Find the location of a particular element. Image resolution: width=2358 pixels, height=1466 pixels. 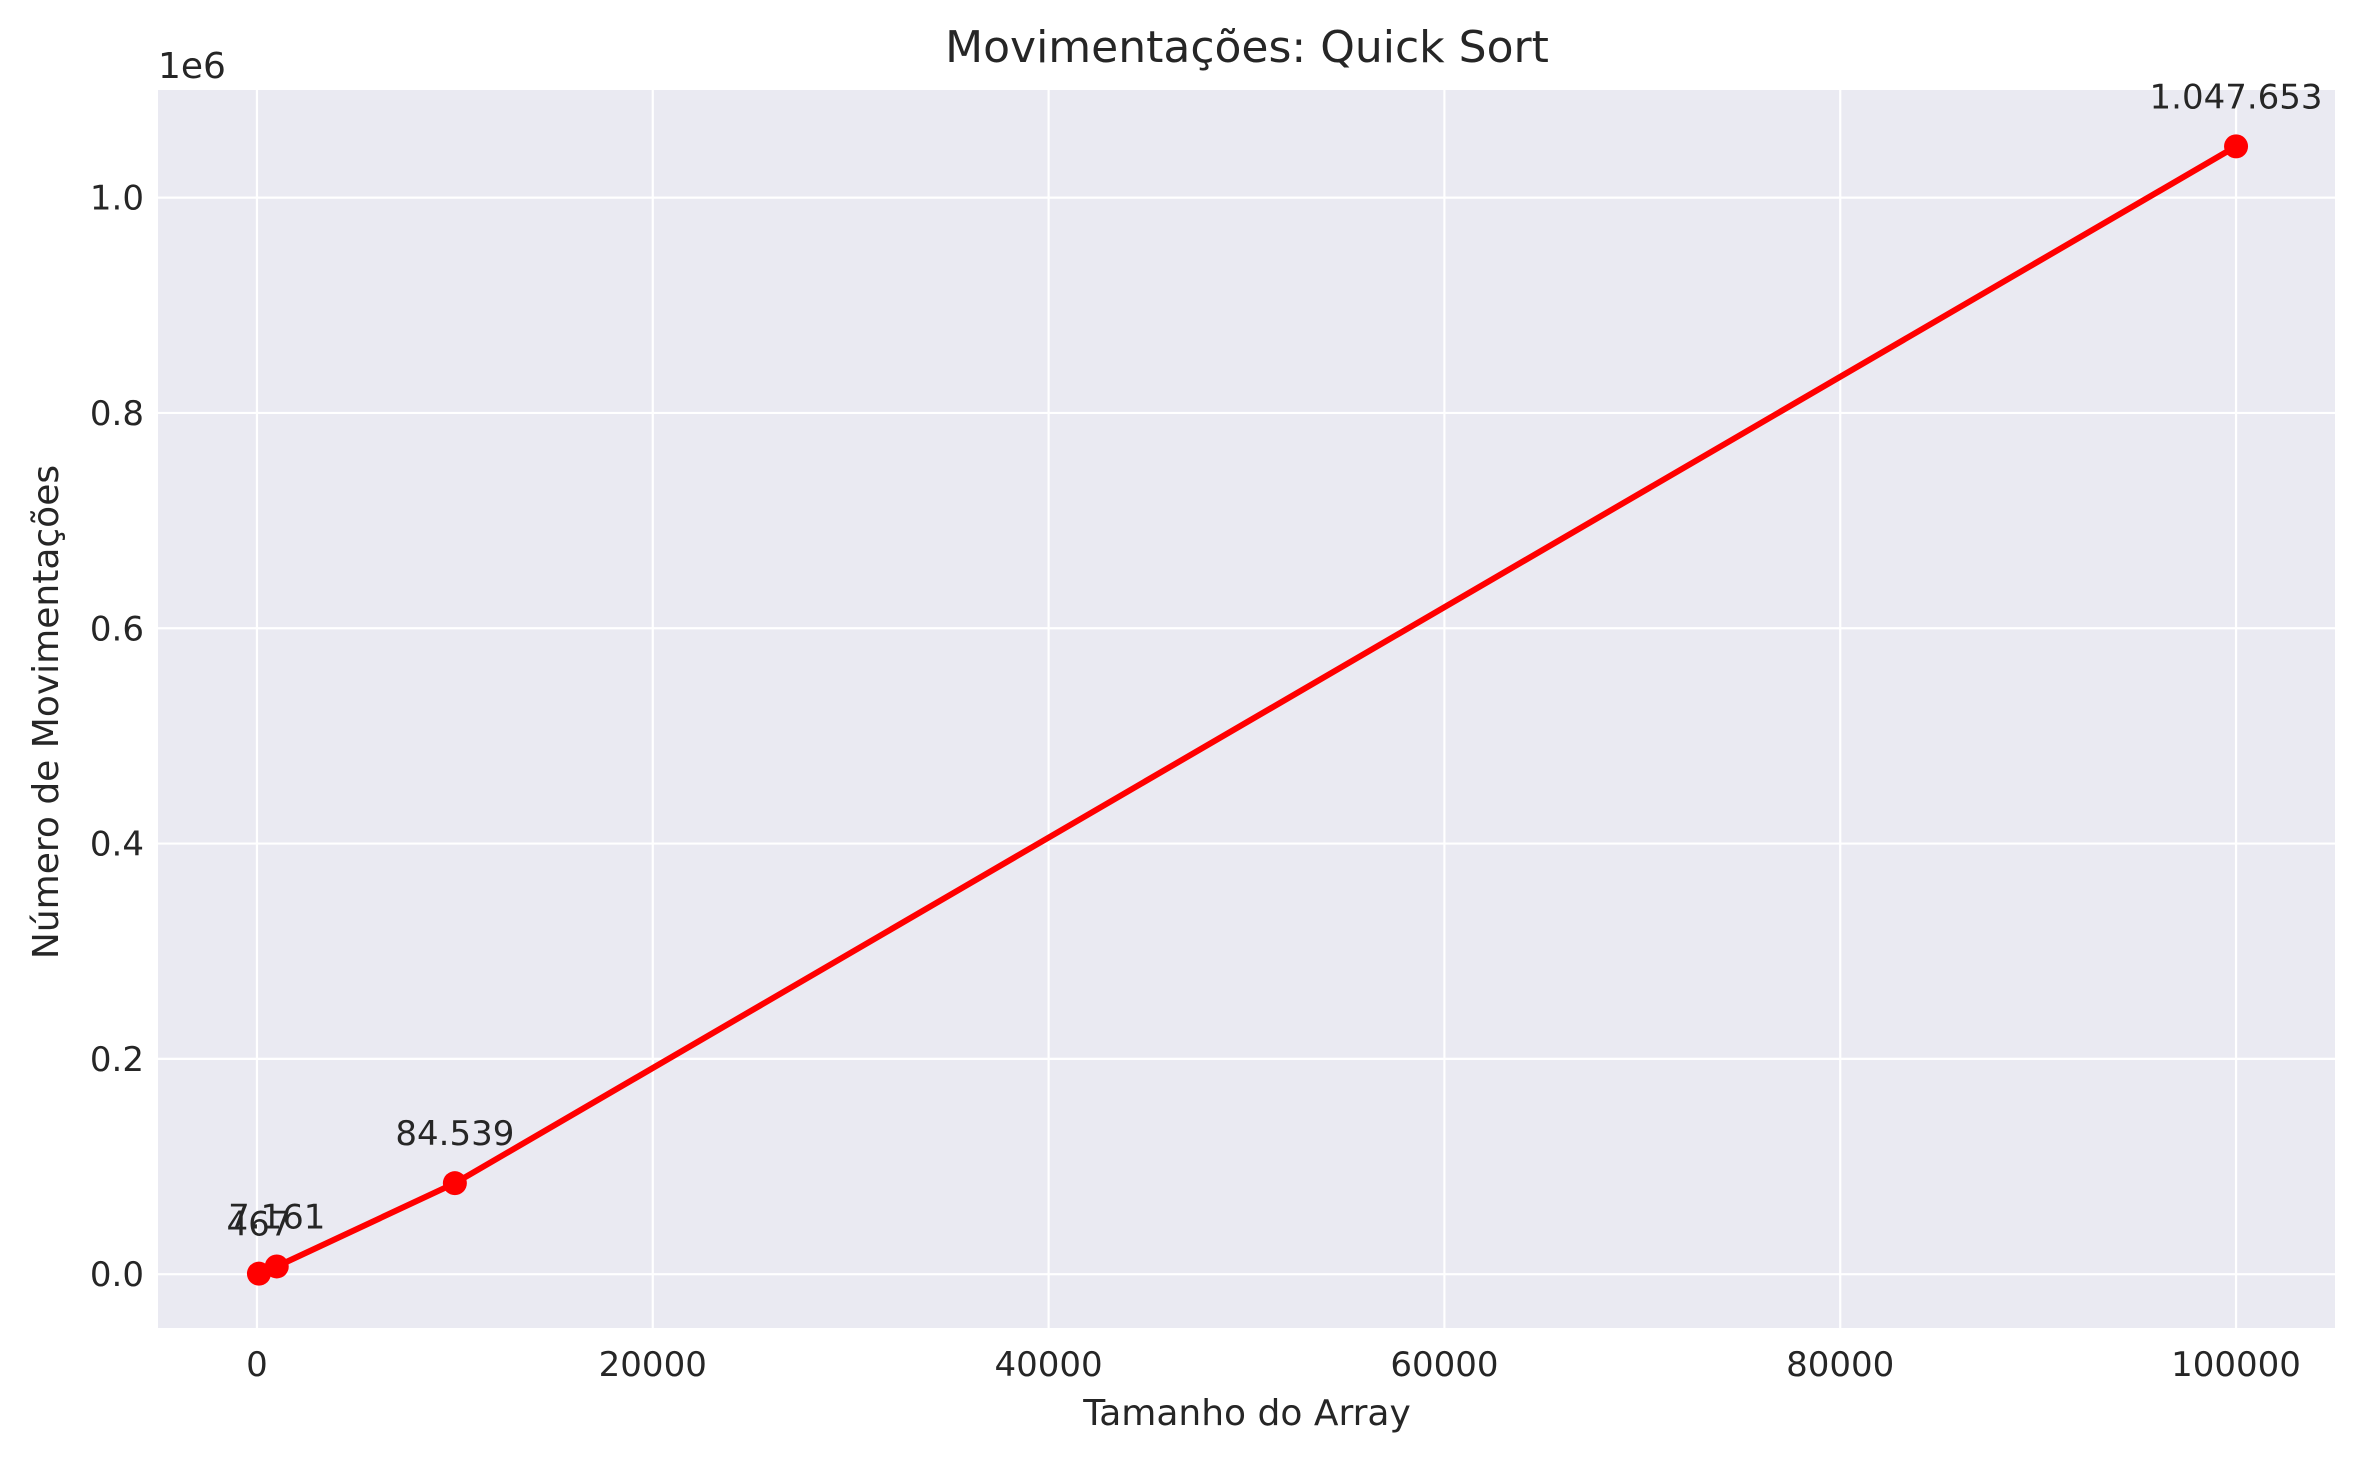

chart-title: Movimentações: Quick Sort is located at coordinates (1247, 47).